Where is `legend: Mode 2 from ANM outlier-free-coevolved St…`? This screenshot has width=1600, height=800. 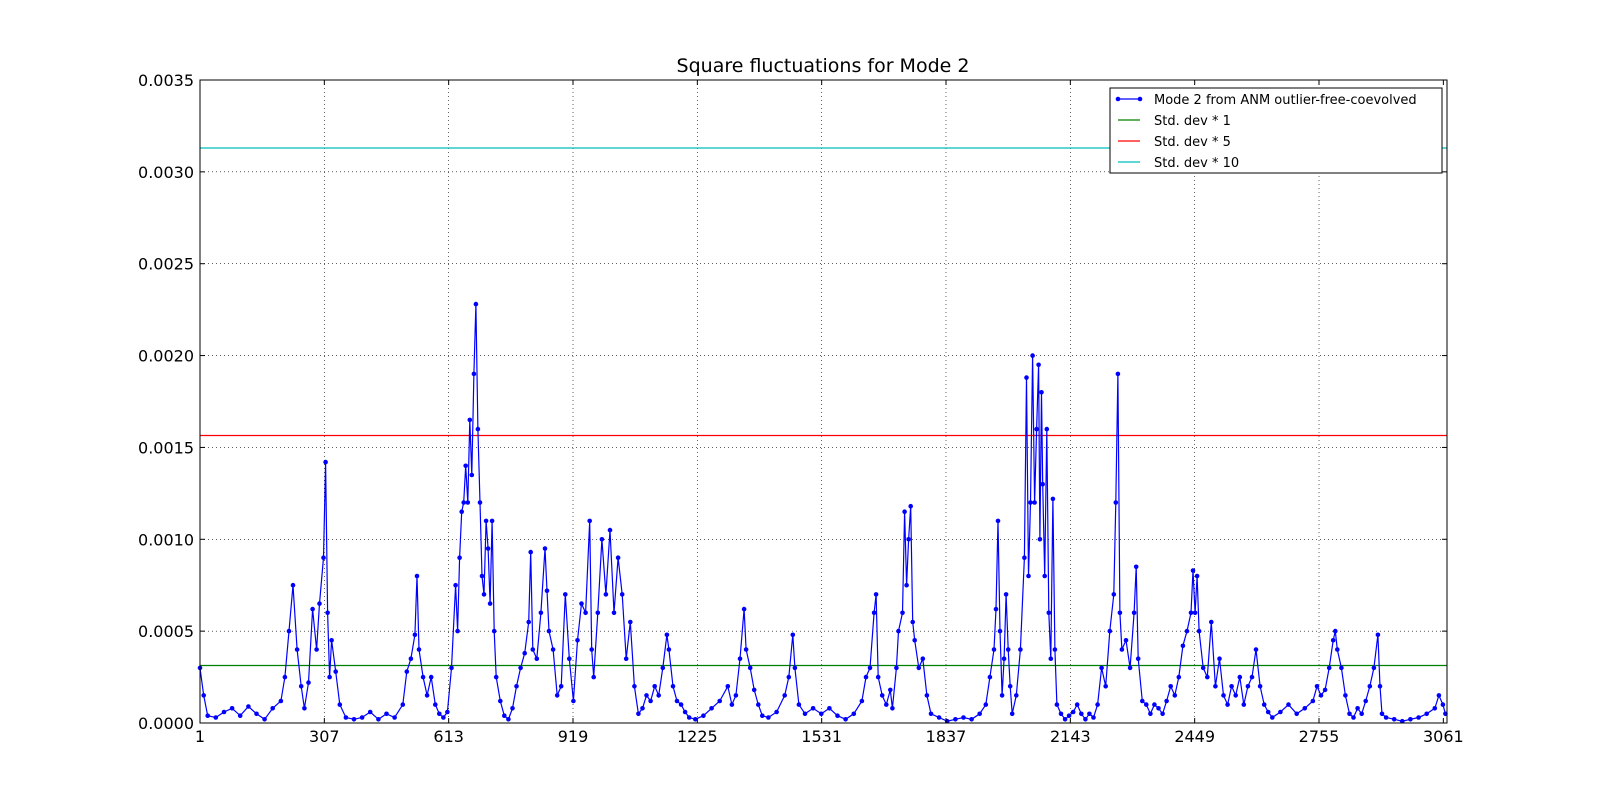 legend: Mode 2 from ANM outlier-free-coevolved St… is located at coordinates (1276, 130).